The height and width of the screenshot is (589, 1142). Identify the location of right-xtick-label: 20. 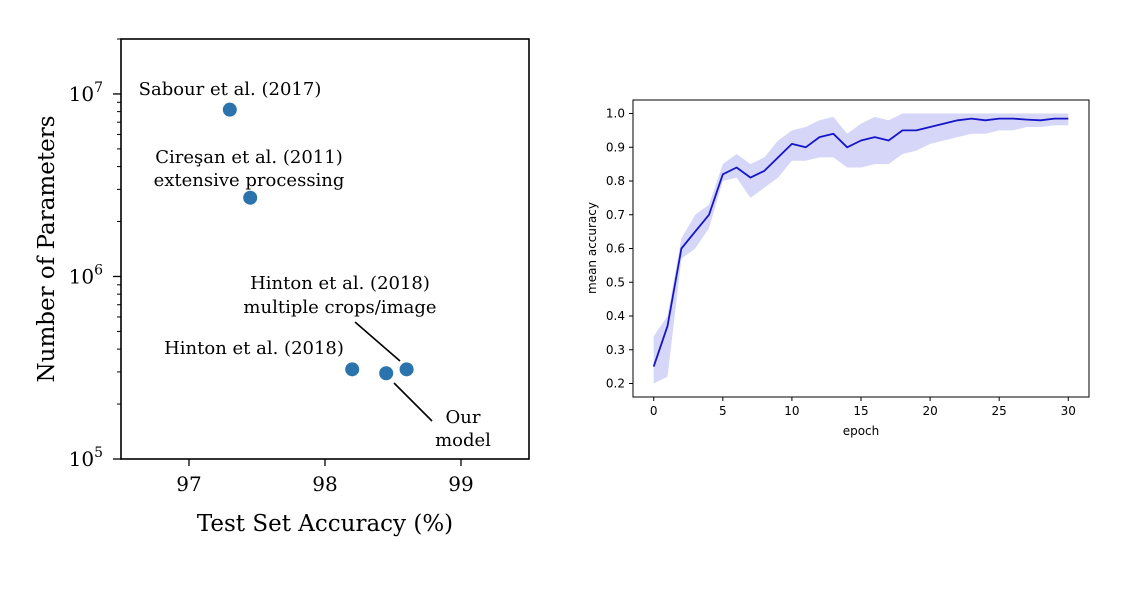
(929, 411).